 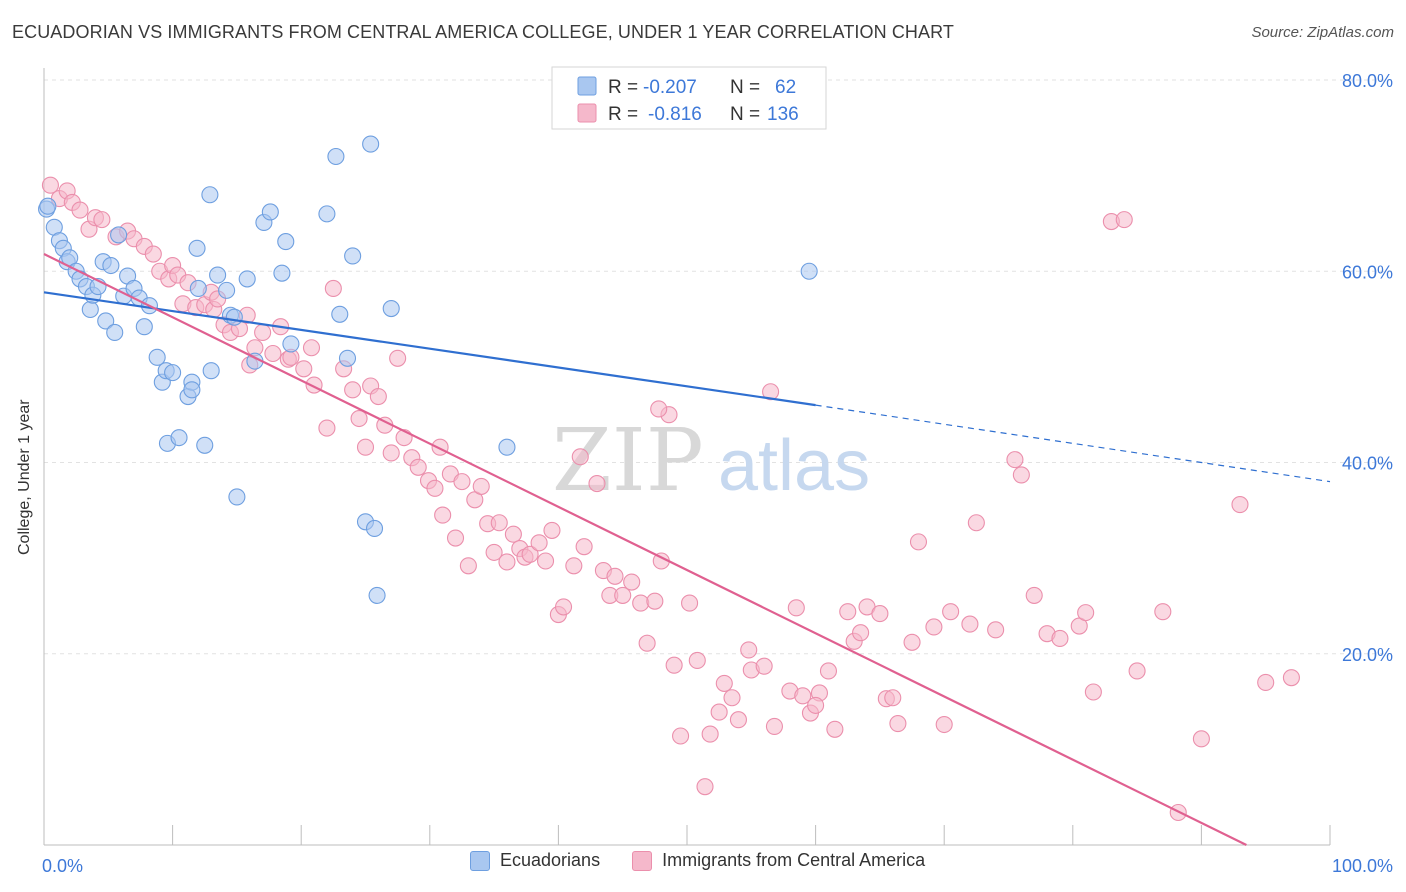 I want to click on y-tick-label: 40.0%, so click(x=1367, y=464).